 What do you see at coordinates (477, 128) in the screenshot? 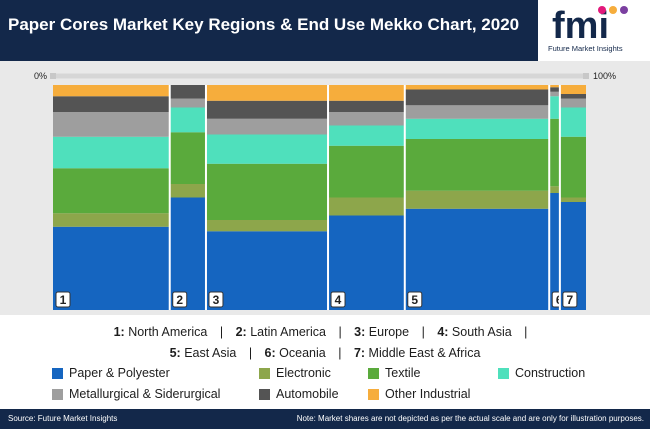
I see `mekko-segment-5-construction` at bounding box center [477, 128].